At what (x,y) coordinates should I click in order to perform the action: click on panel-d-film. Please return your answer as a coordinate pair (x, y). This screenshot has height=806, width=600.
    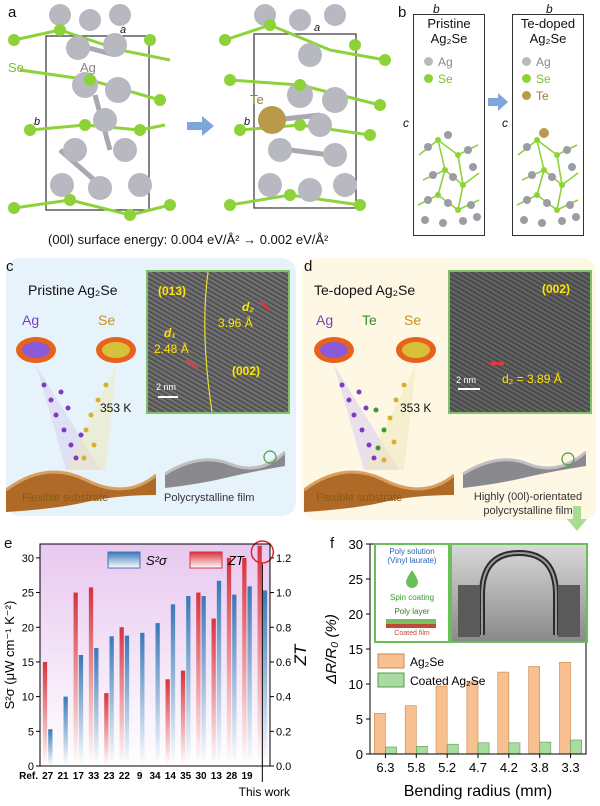
    Looking at the image, I should click on (524, 469).